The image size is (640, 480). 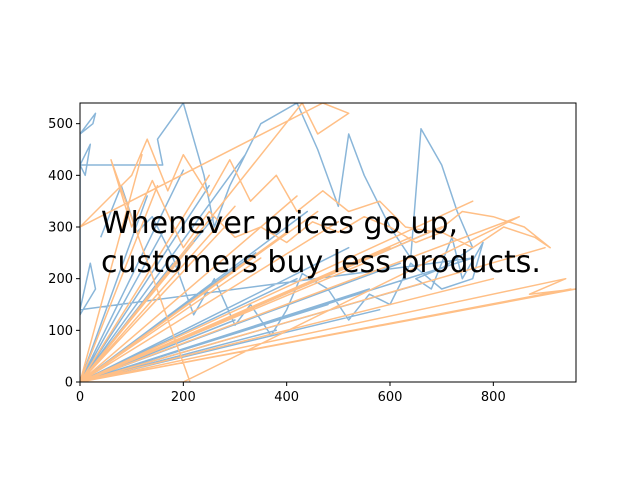 I want to click on y-tick-label-2: 200, so click(x=60, y=279).